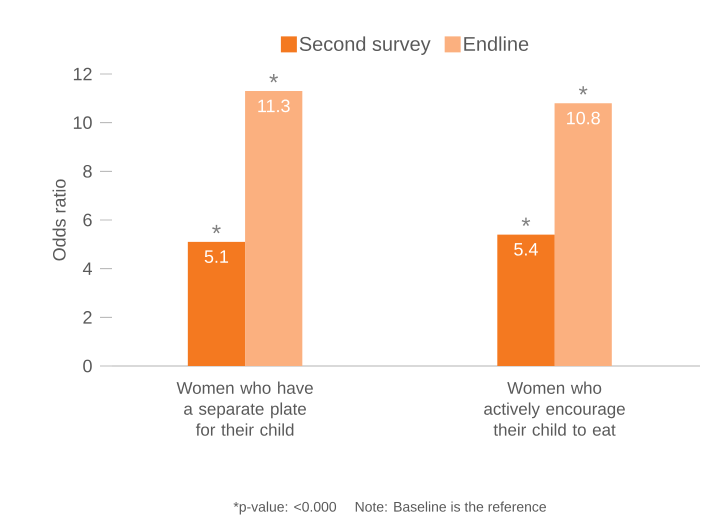 The width and height of the screenshot is (701, 530). What do you see at coordinates (244, 409) in the screenshot?
I see `x-tick-label: Women who have a separate plate for their child` at bounding box center [244, 409].